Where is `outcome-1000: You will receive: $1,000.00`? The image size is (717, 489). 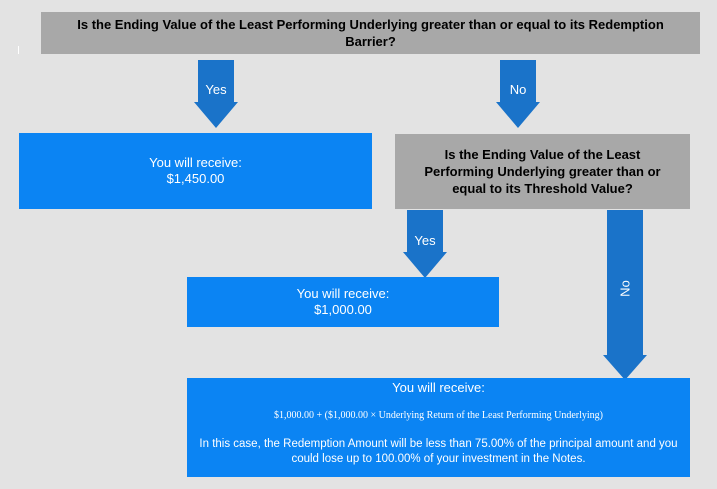 outcome-1000: You will receive: $1,000.00 is located at coordinates (343, 302).